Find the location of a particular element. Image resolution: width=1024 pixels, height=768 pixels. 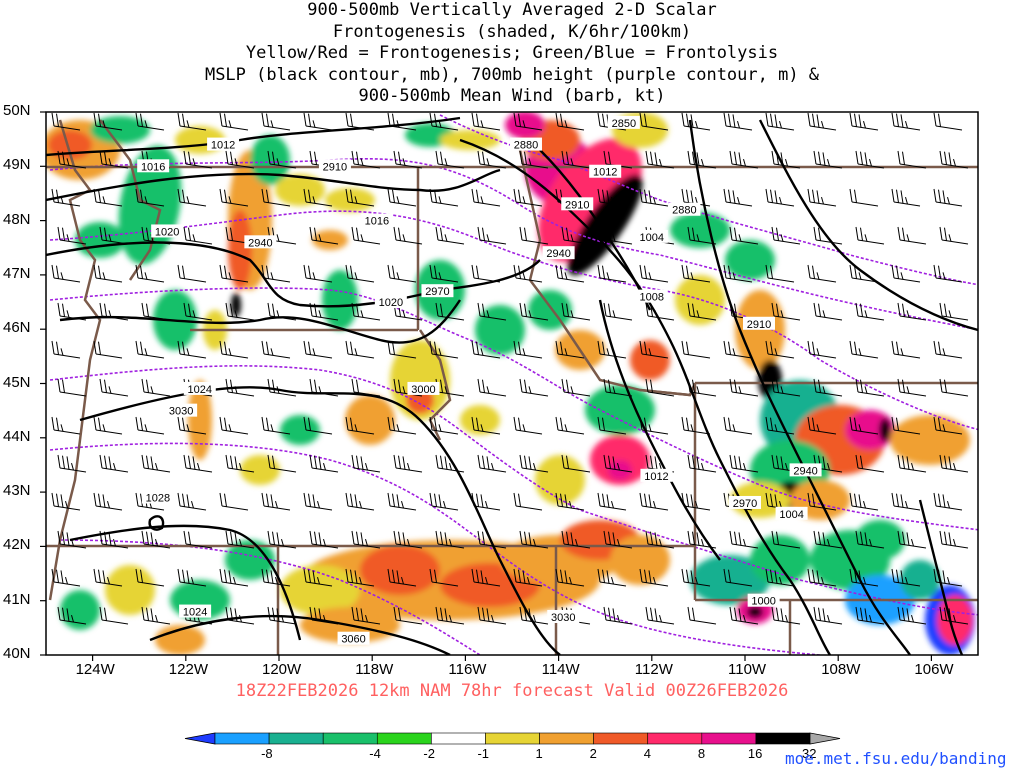

height-contour is located at coordinates (708, 200).